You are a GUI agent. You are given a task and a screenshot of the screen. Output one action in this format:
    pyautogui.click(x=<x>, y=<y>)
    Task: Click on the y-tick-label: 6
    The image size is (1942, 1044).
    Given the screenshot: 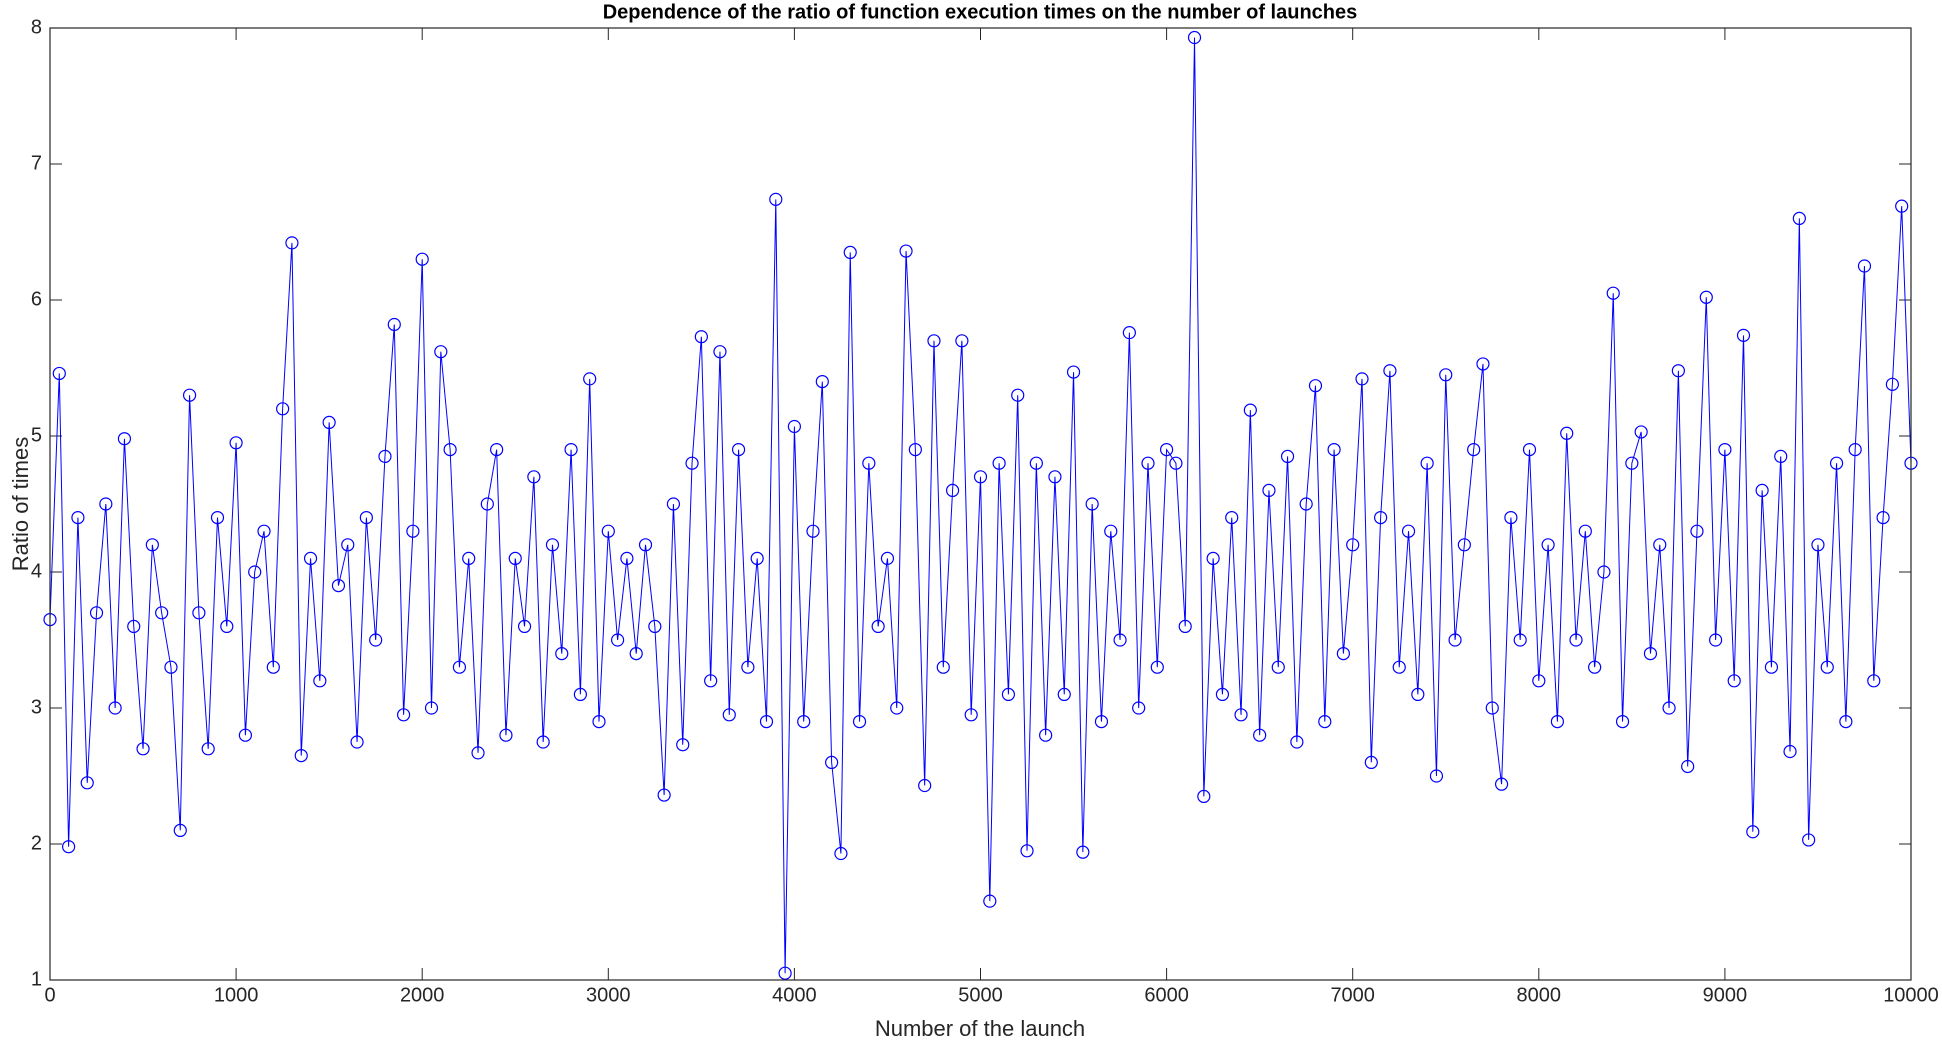 What is the action you would take?
    pyautogui.click(x=36, y=299)
    